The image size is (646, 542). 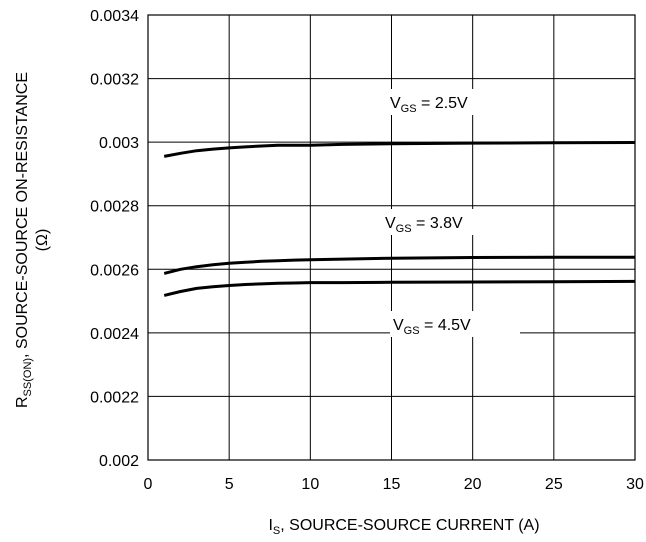 What do you see at coordinates (276, 531) in the screenshot?
I see `x-axis-title-sub: S` at bounding box center [276, 531].